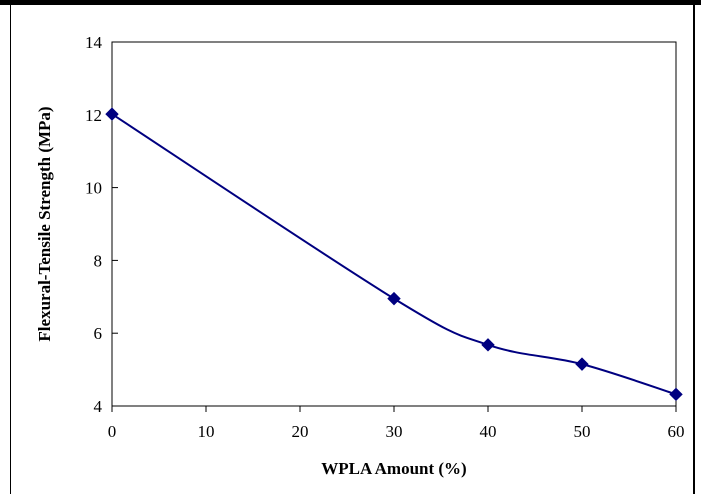  Describe the element at coordinates (98, 406) in the screenshot. I see `y-tick-label: 4` at that location.